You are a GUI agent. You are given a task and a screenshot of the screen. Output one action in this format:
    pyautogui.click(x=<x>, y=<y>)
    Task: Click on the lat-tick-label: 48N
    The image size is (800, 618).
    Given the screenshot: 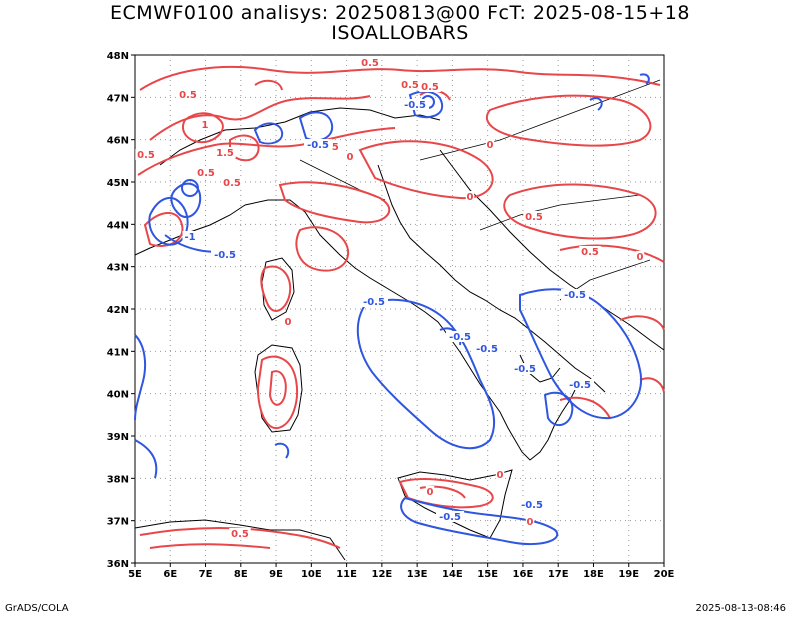 What is the action you would take?
    pyautogui.click(x=118, y=56)
    